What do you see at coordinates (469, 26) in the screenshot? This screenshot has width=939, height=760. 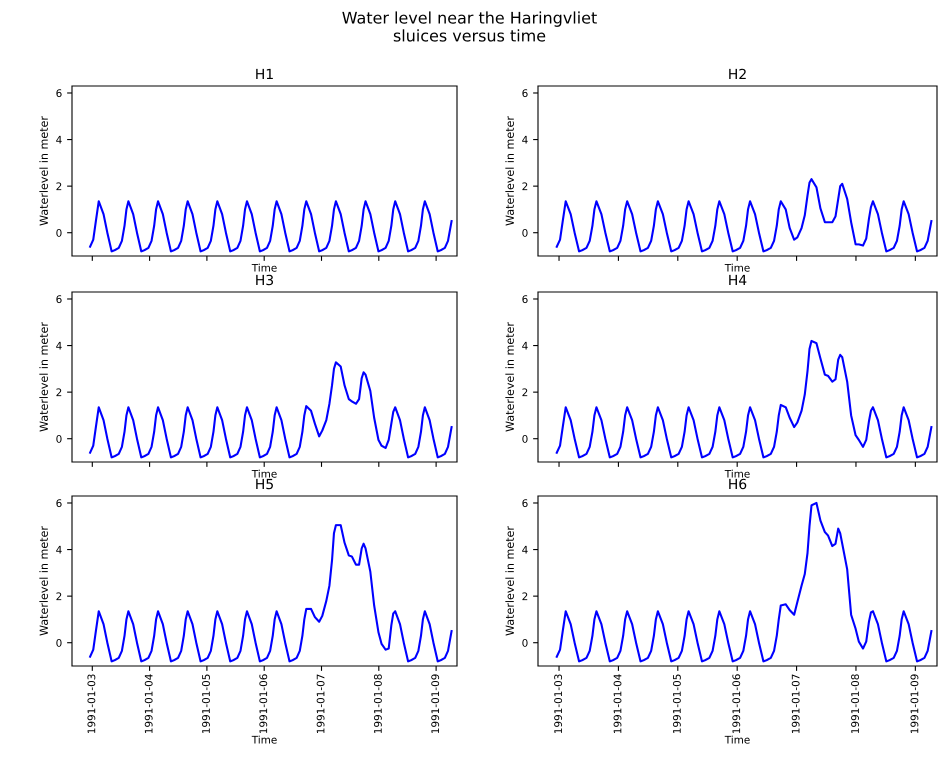 I see `text: Water level near the Haringvliet sluices versus time` at bounding box center [469, 26].